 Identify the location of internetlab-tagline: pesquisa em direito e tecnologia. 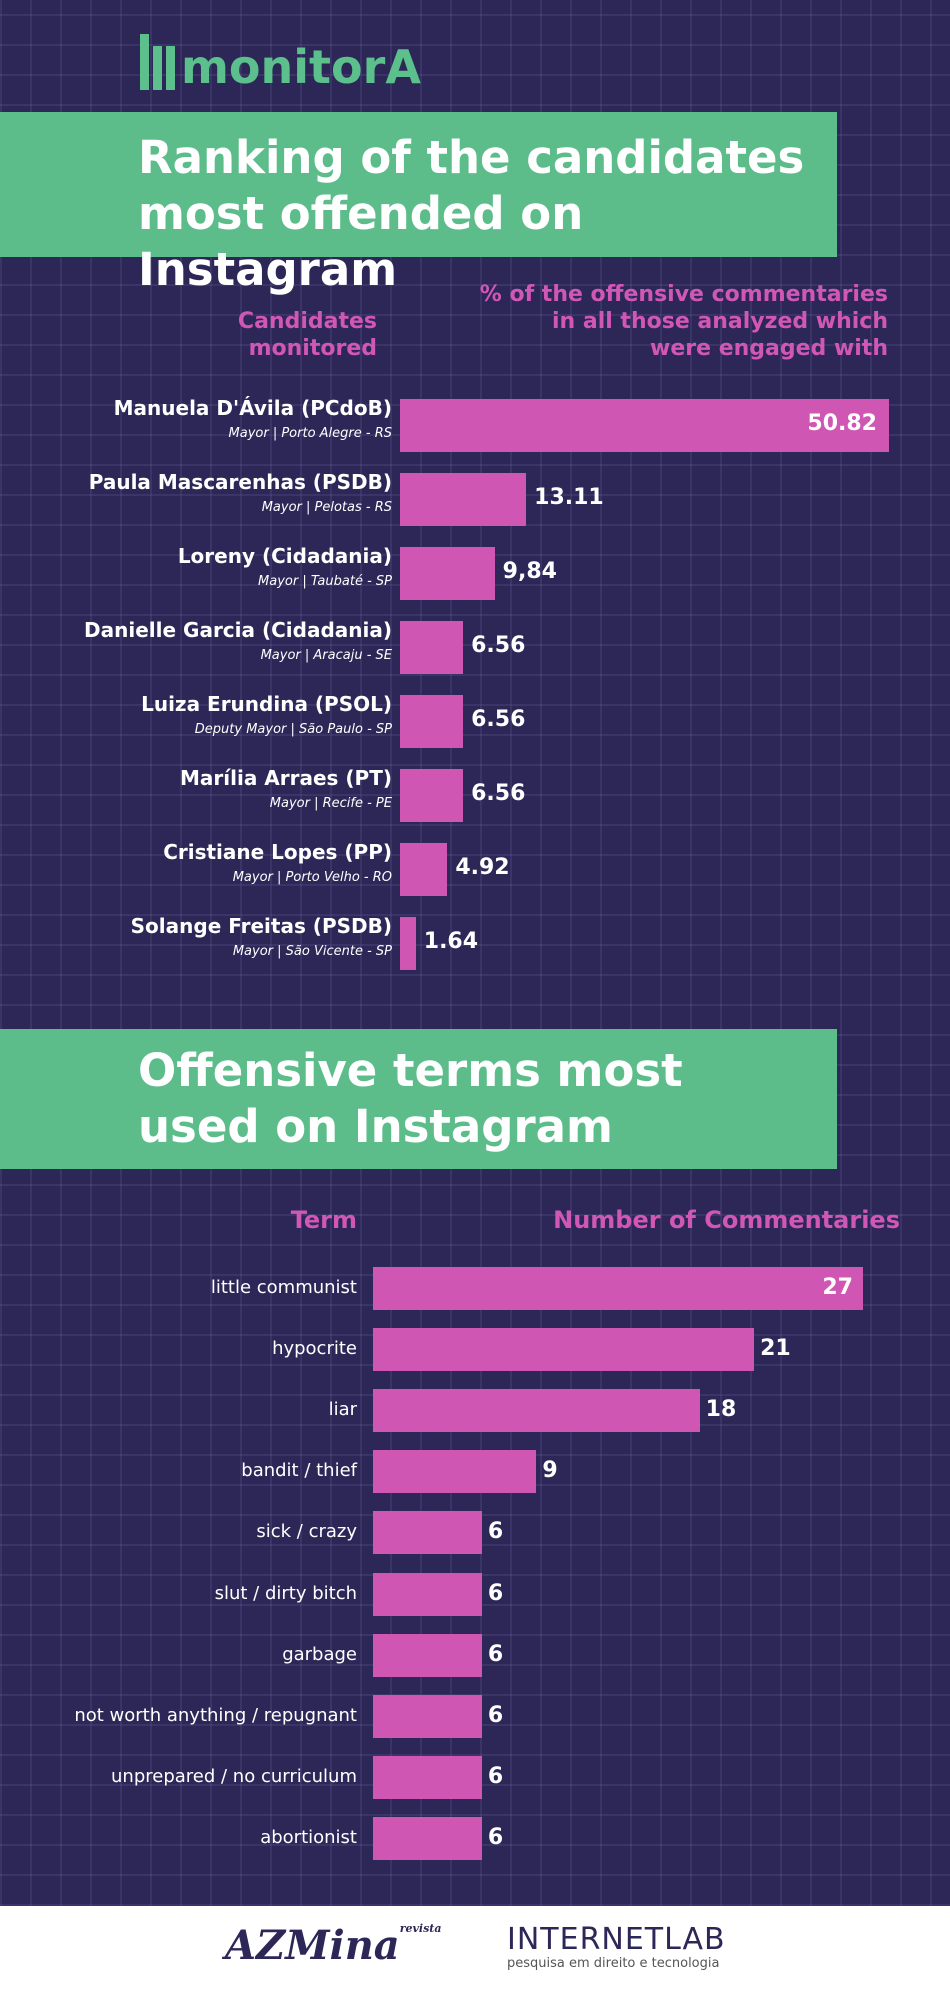
(613, 1963).